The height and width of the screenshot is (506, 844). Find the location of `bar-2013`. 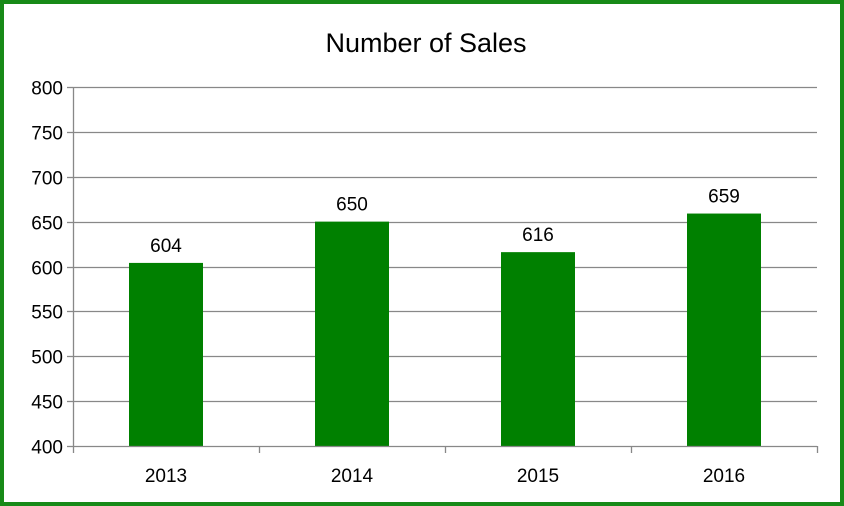

bar-2013 is located at coordinates (166, 354).